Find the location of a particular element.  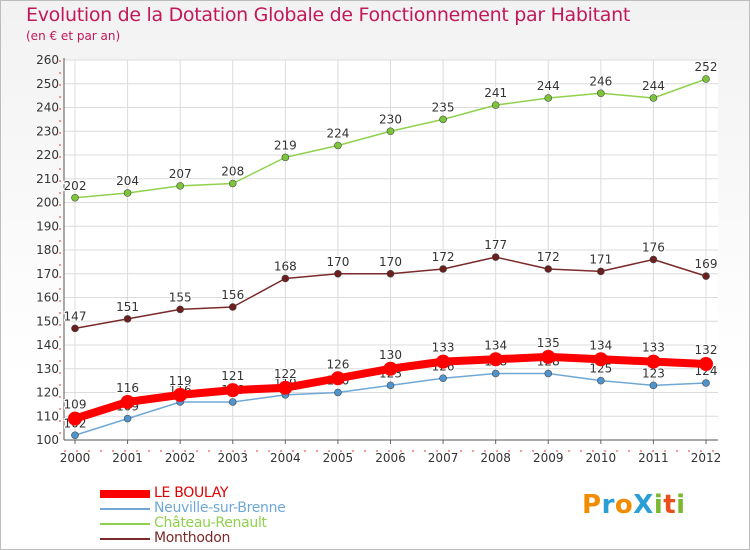

data-label: 172 is located at coordinates (443, 257).